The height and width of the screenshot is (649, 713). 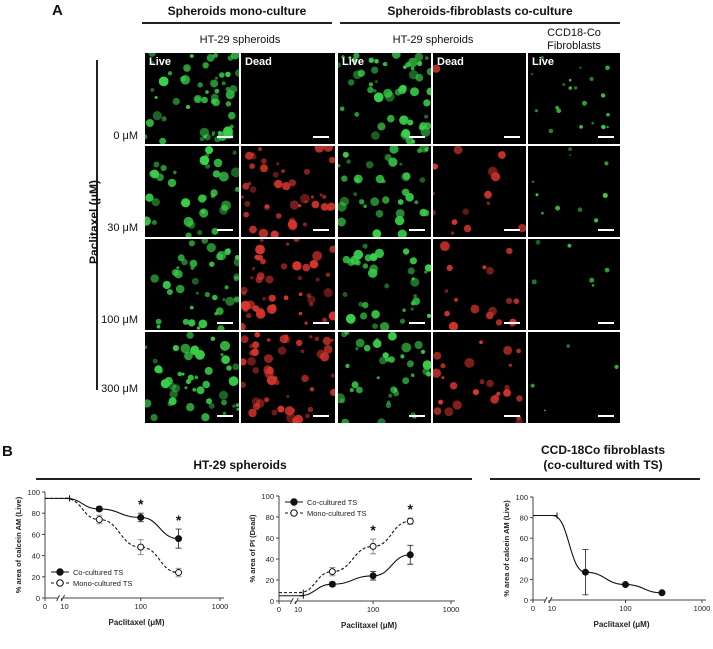 I want to click on dead-tag: Dead, so click(x=258, y=62).